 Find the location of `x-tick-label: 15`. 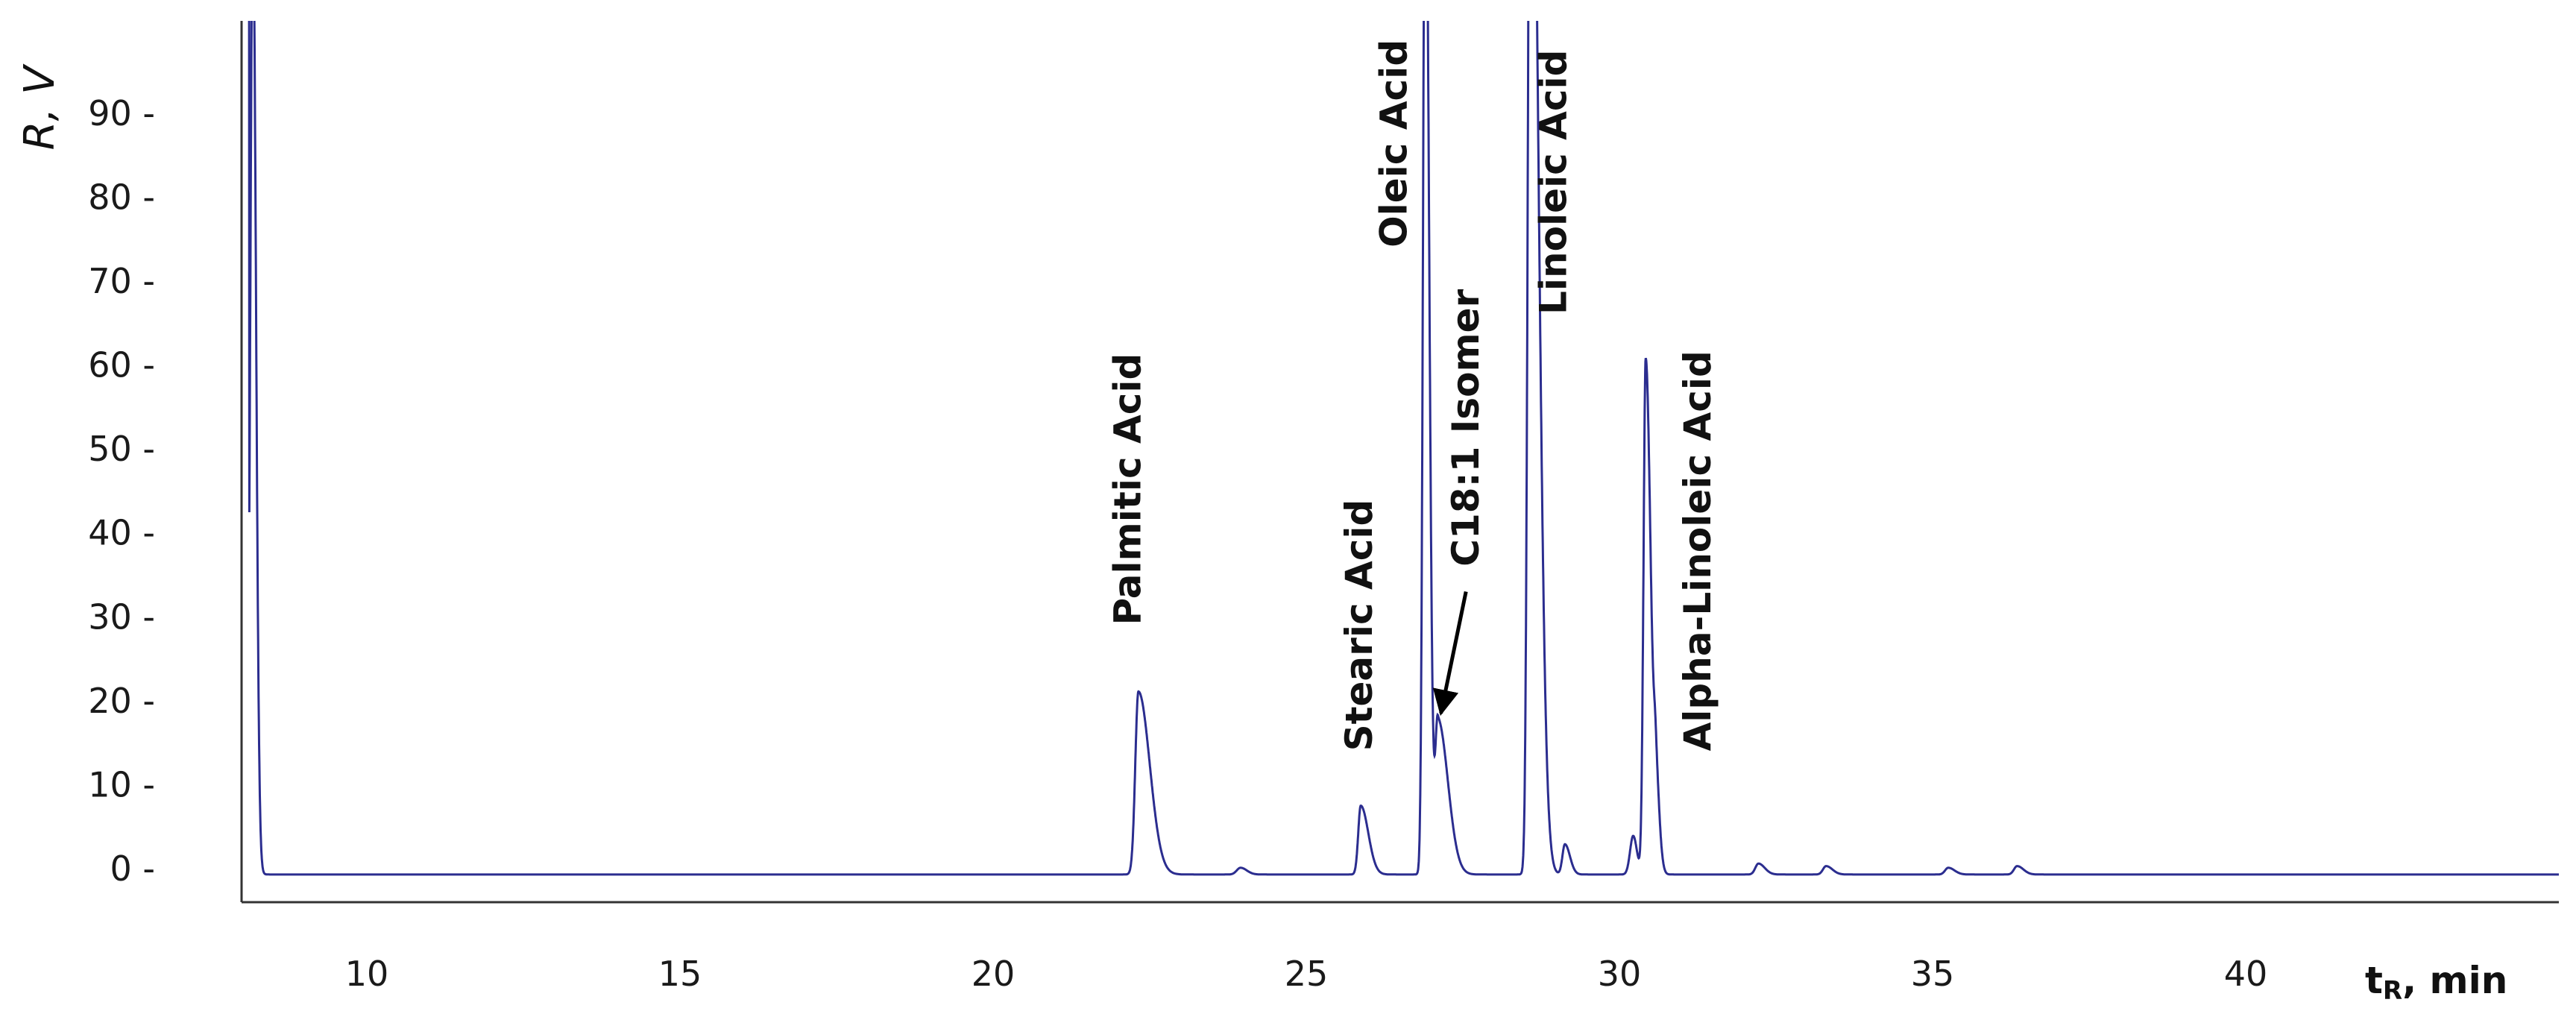

x-tick-label: 15 is located at coordinates (680, 974).